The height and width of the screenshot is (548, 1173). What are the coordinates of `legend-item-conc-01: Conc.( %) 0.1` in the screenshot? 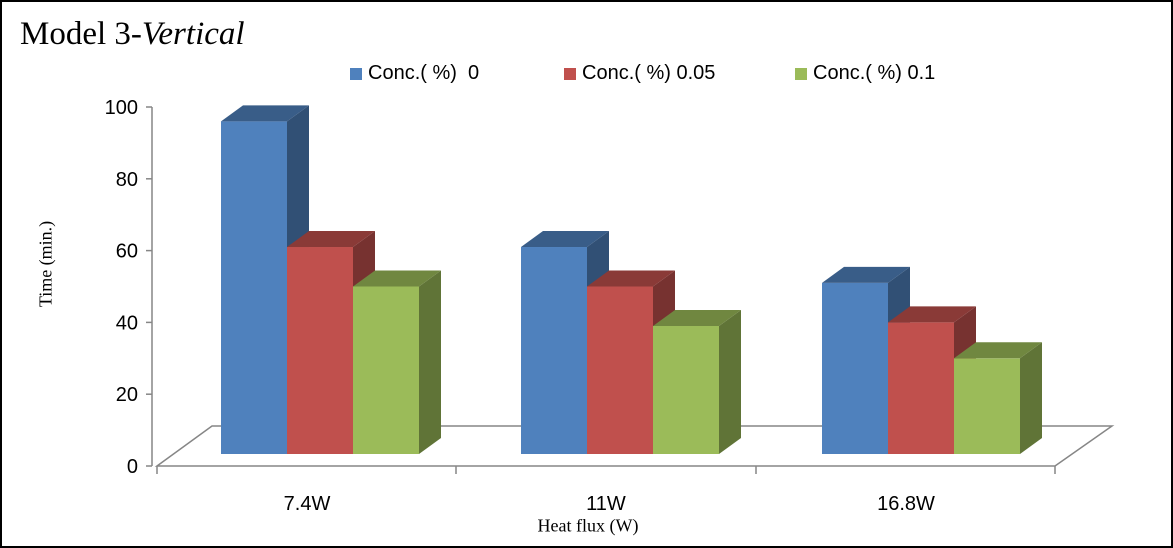 It's located at (865, 73).